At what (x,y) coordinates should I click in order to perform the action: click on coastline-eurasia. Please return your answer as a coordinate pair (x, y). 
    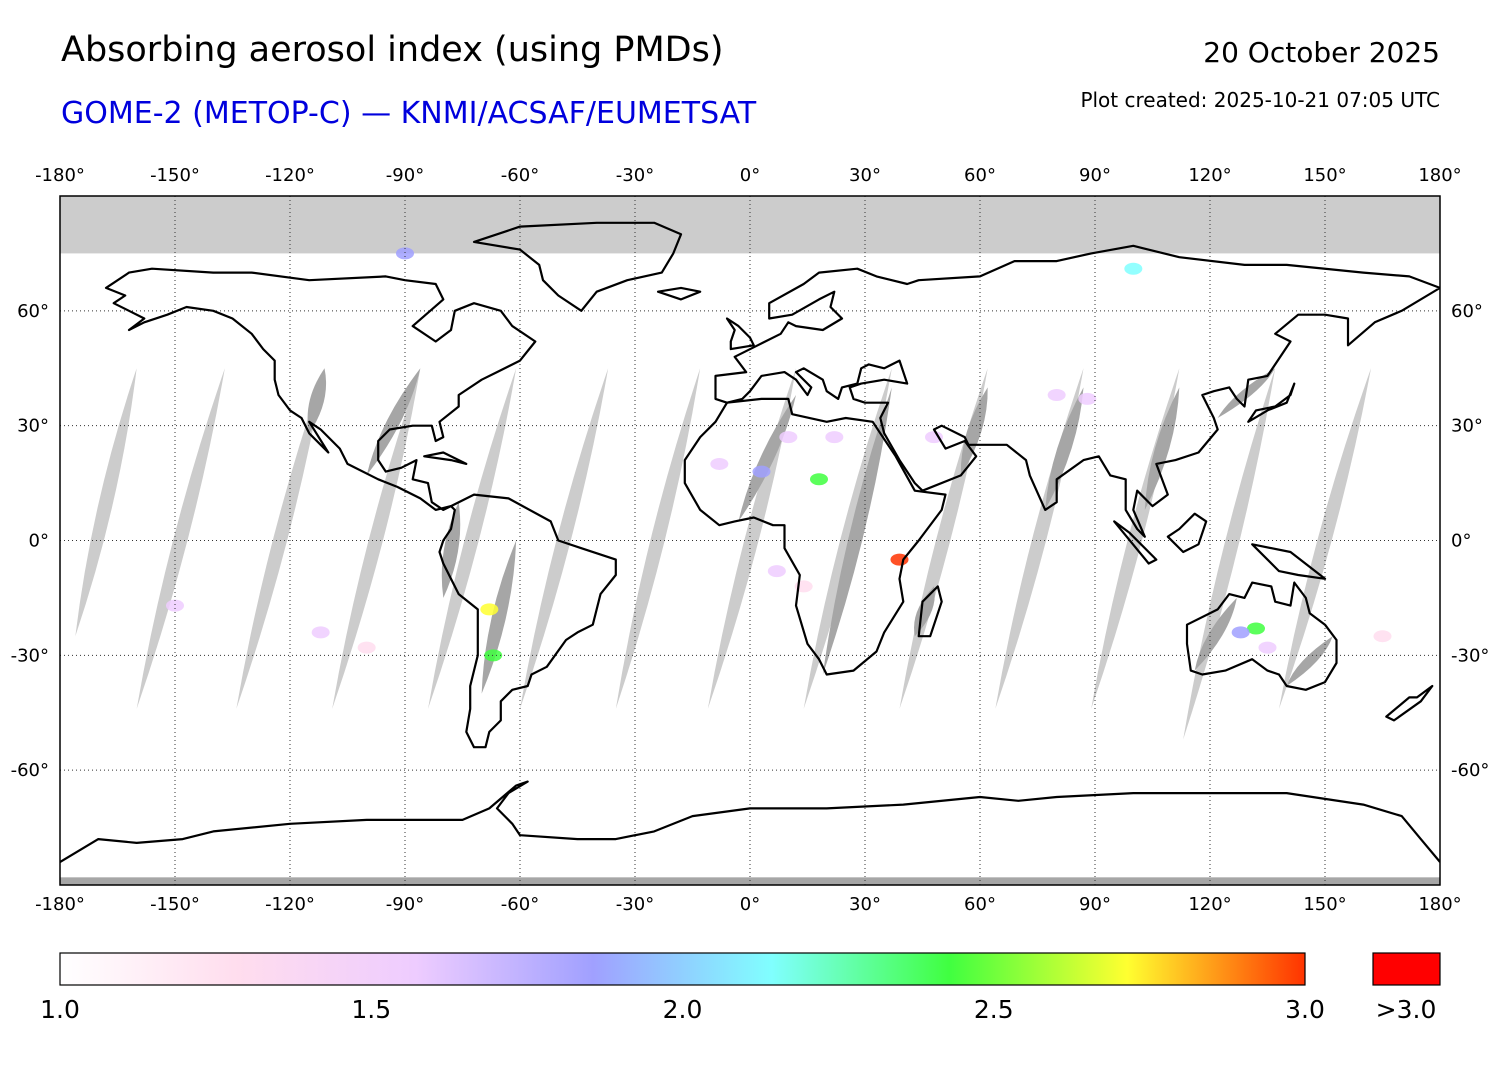
    Looking at the image, I should click on (1077, 391).